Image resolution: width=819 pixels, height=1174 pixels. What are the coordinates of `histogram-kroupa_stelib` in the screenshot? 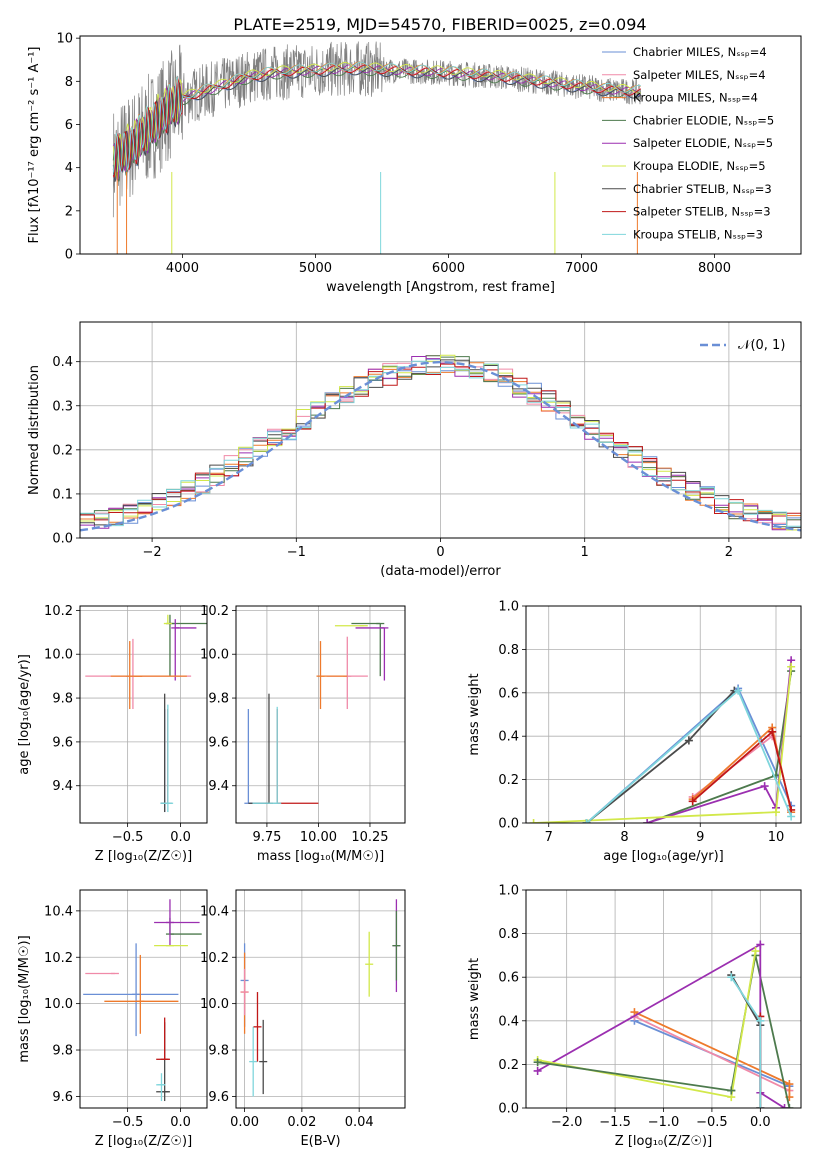 It's located at (440, 443).